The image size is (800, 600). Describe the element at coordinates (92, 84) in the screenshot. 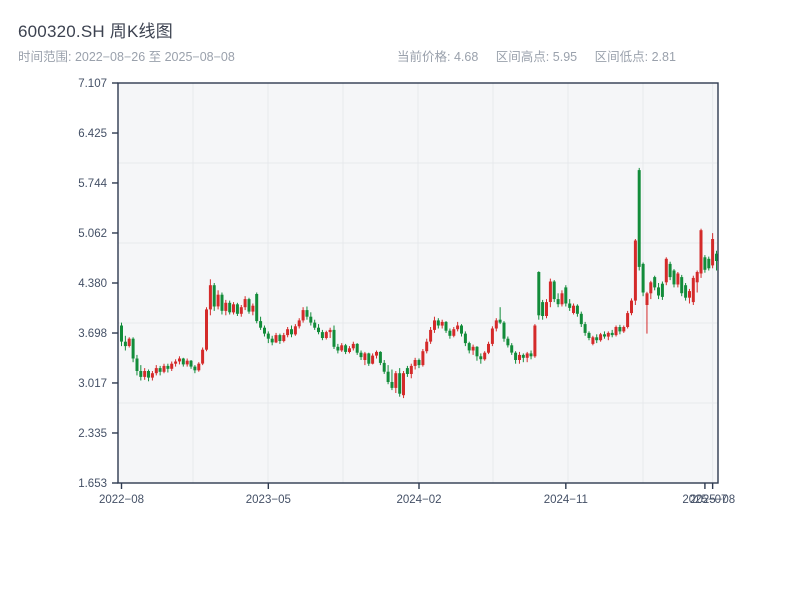

I see `y-tick-label: 7.107` at that location.